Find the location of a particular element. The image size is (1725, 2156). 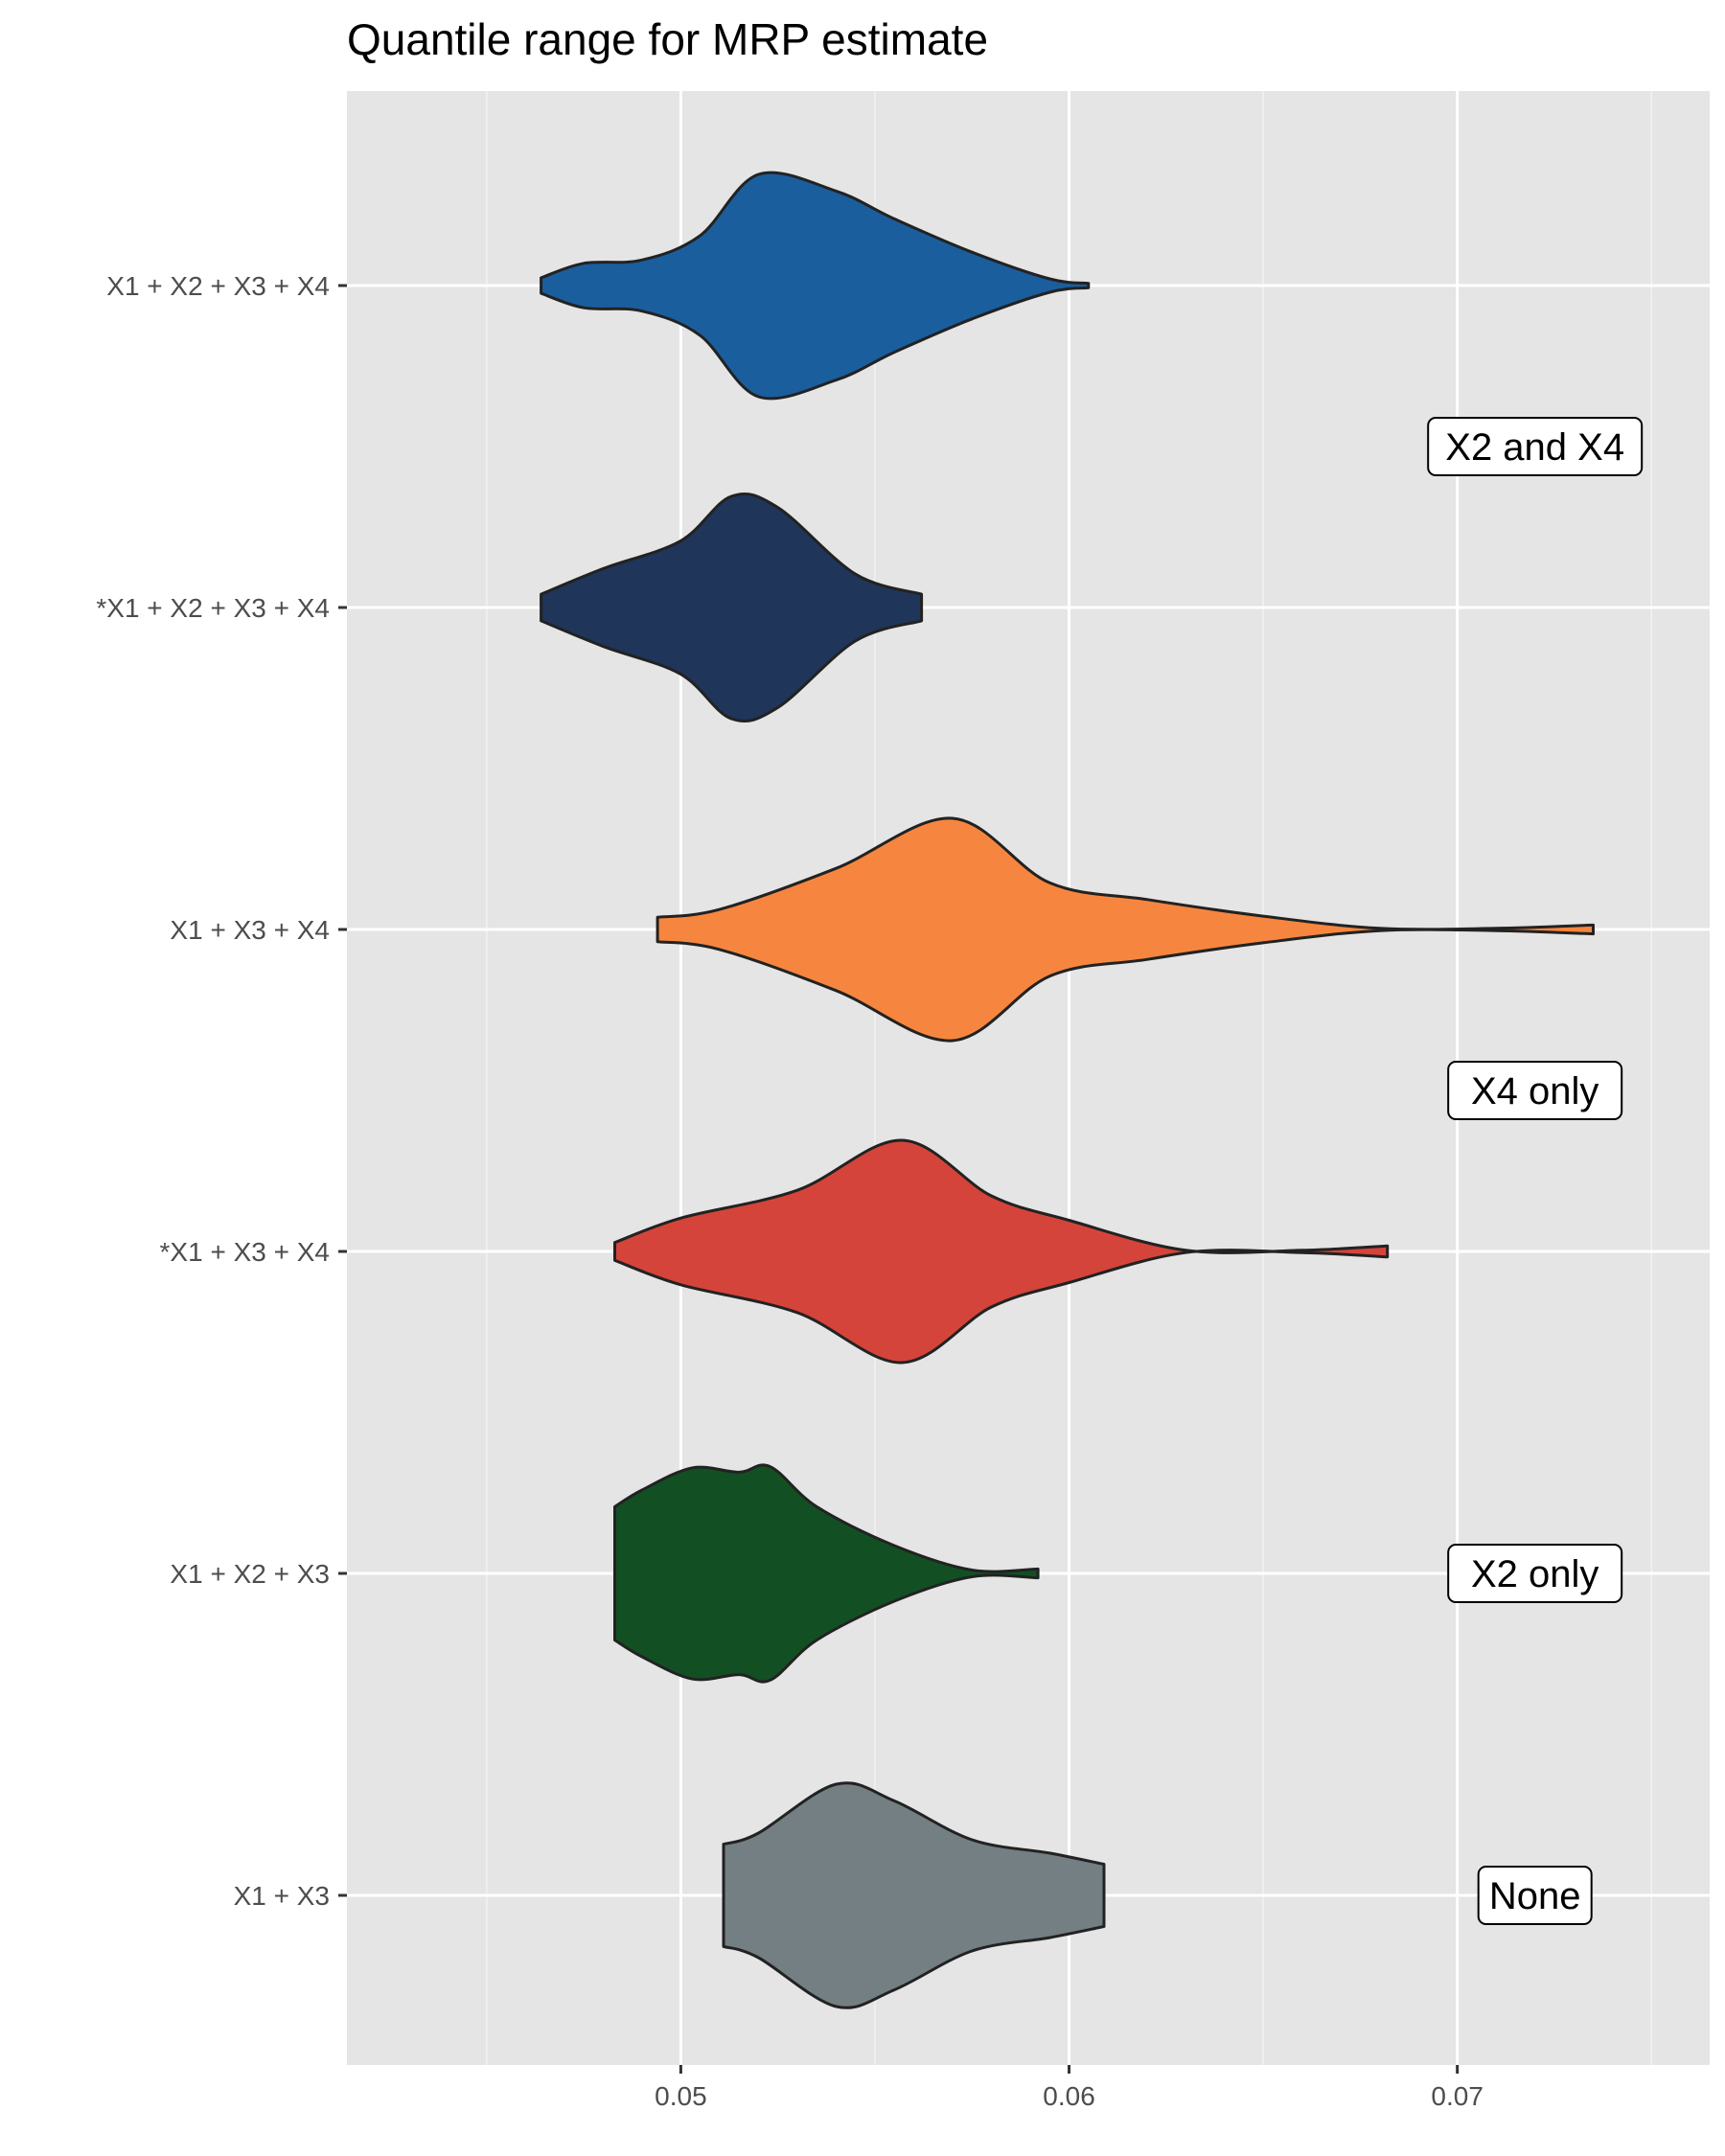

chart-title: Quantile range for MRP estimate is located at coordinates (668, 39).